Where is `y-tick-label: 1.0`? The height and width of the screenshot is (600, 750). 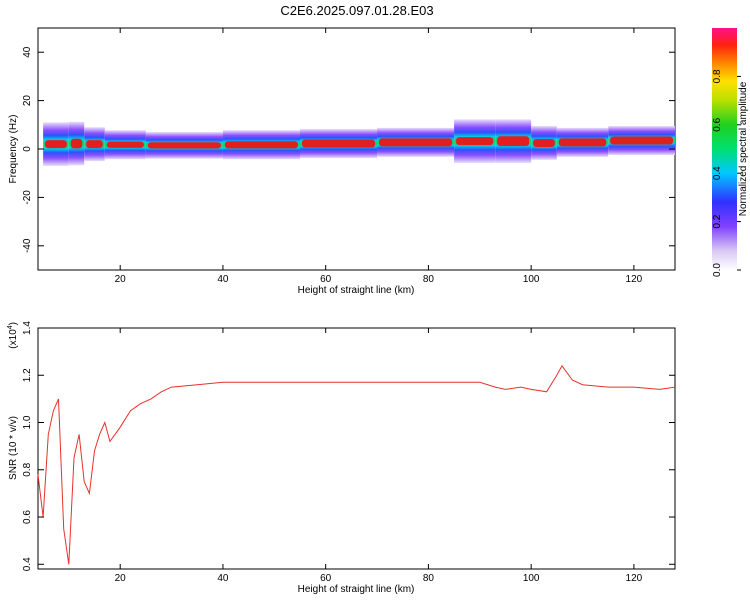
y-tick-label: 1.0 is located at coordinates (27, 422).